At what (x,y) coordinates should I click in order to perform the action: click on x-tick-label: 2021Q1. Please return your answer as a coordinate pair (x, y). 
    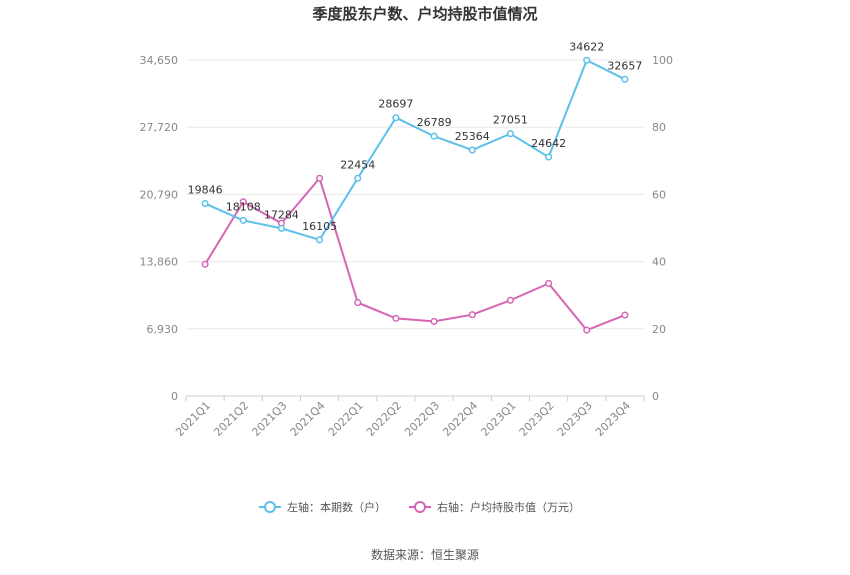
    Looking at the image, I should click on (193, 419).